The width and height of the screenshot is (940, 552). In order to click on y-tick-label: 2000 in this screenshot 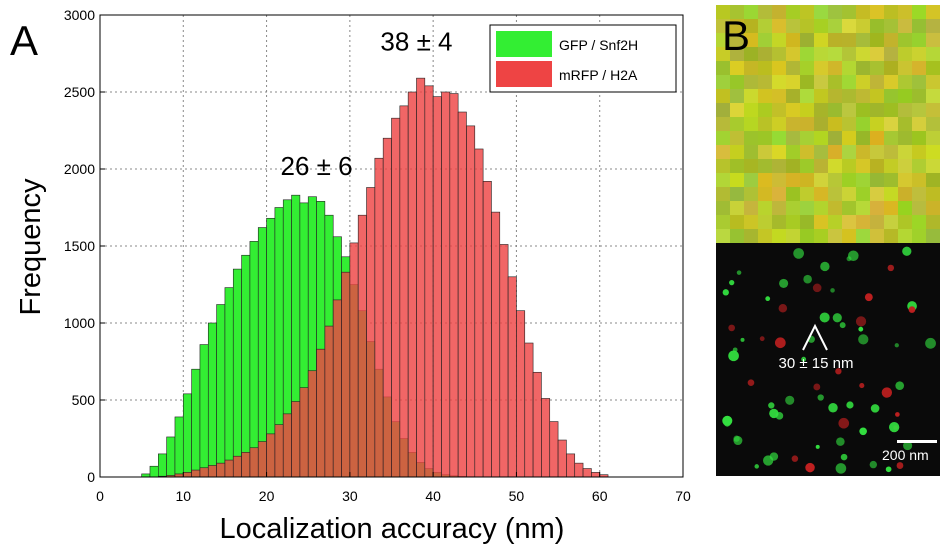, I will do `click(79, 169)`.